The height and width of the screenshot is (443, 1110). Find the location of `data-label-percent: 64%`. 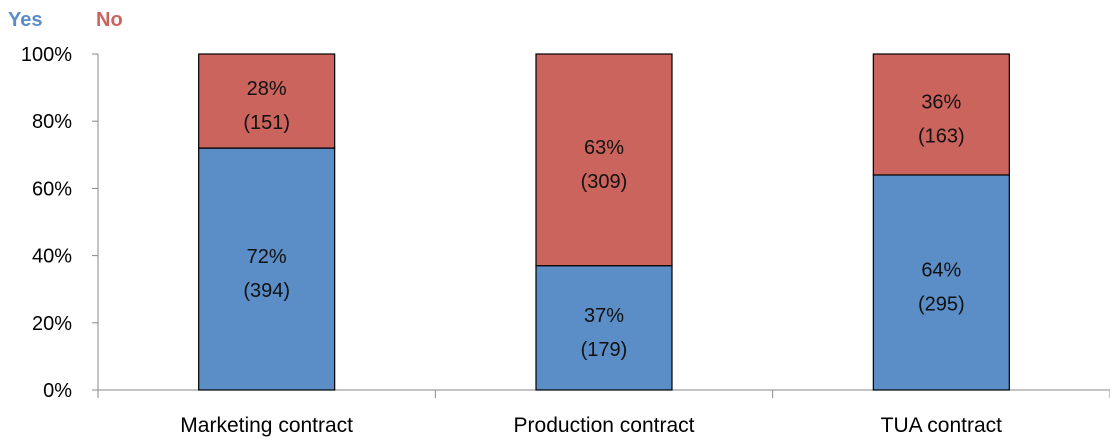

data-label-percent: 64% is located at coordinates (941, 270).